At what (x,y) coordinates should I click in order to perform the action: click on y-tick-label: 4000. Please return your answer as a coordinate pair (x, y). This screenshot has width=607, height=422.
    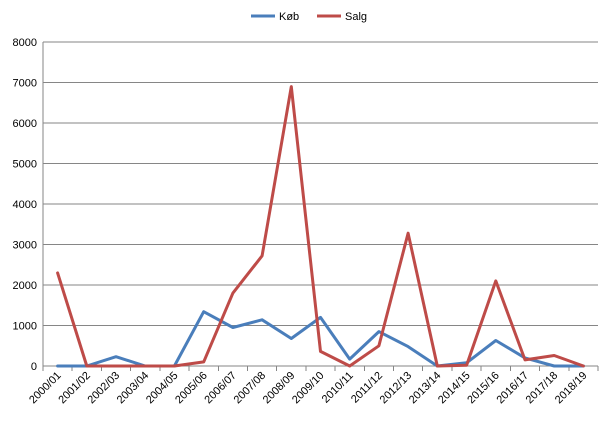
    Looking at the image, I should click on (25, 205).